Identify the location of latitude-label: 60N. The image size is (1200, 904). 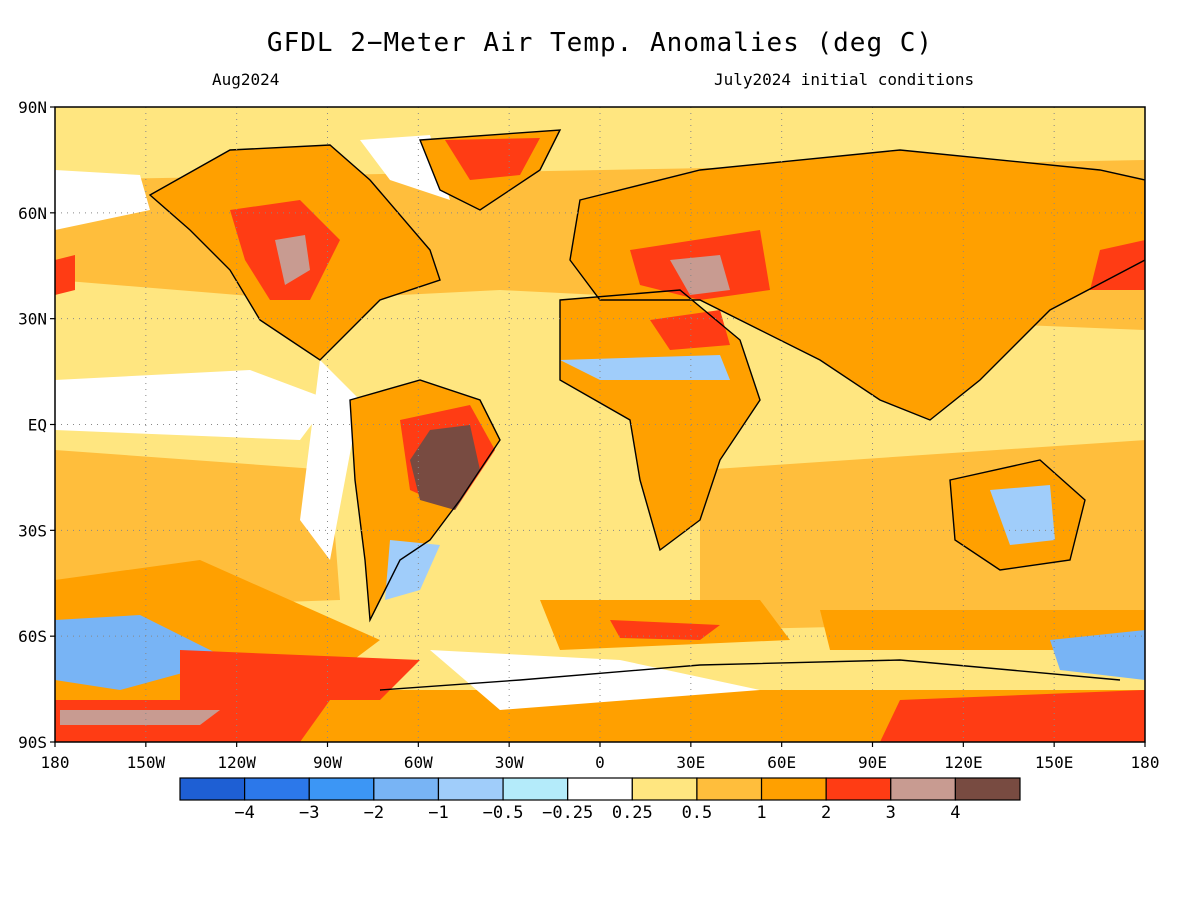
(32, 213).